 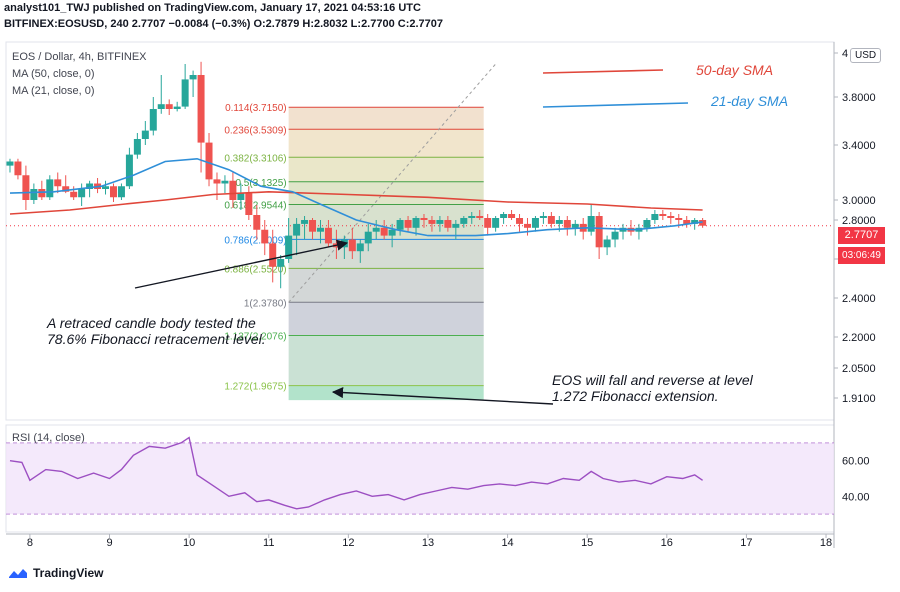 I want to click on time-tick-label: 9, so click(x=109, y=543).